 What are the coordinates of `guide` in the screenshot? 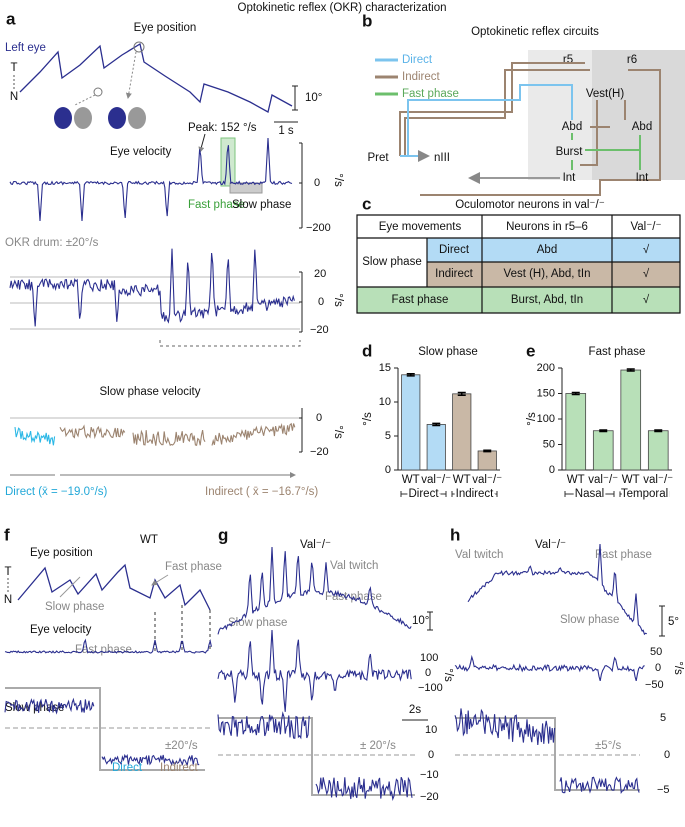 It's located at (182, 628).